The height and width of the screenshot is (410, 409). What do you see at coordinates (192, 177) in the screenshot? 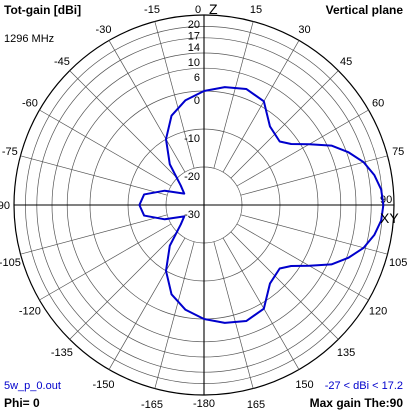
I see `radial-tick-label: -20` at bounding box center [192, 177].